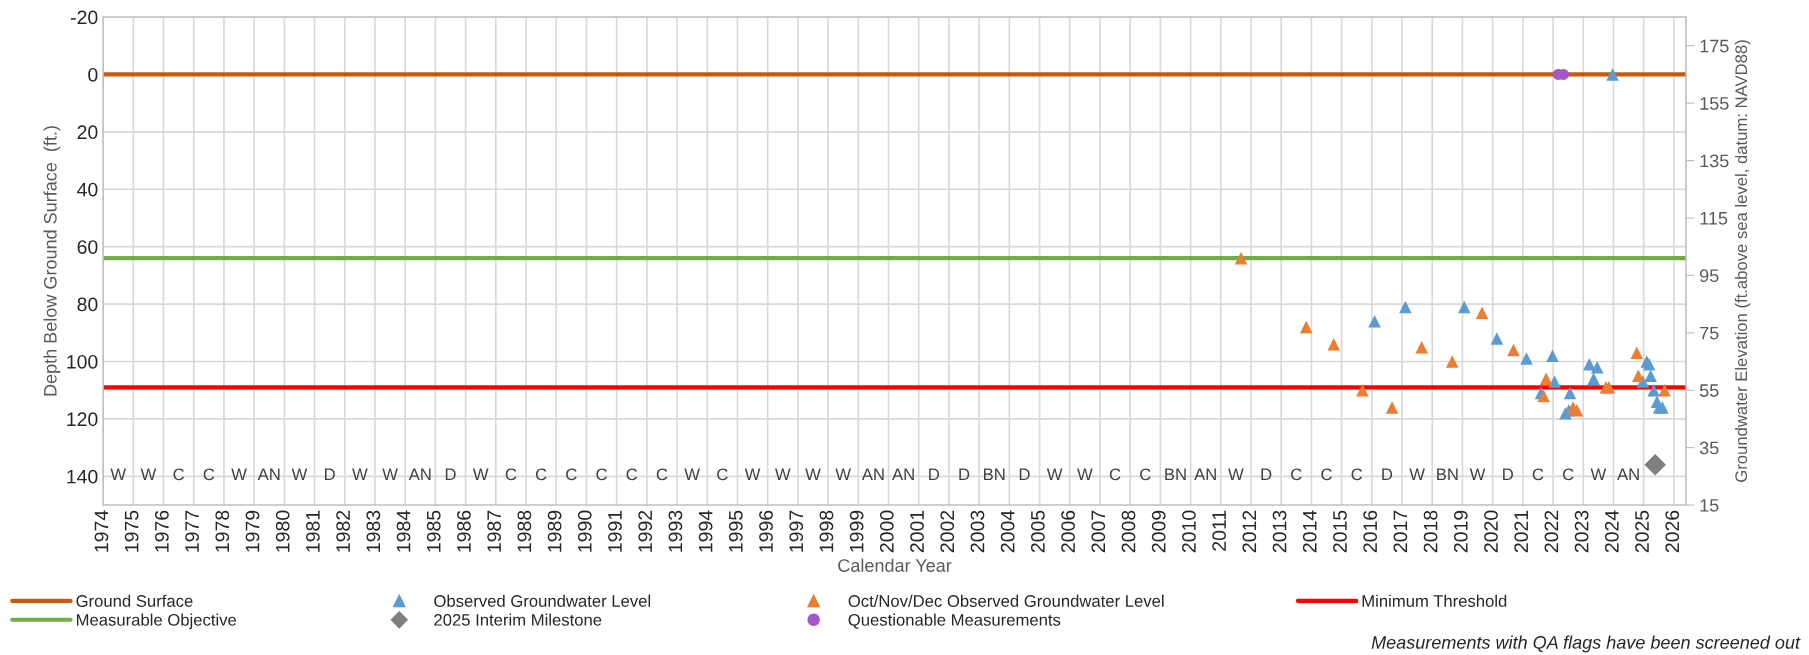 This screenshot has width=1809, height=655. What do you see at coordinates (1400, 531) in the screenshot?
I see `x-tick-label: 2017` at bounding box center [1400, 531].